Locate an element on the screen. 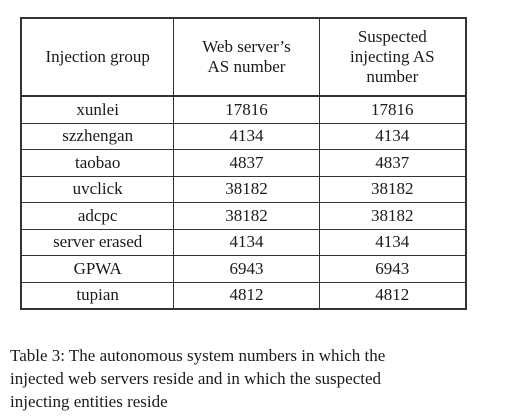 This screenshot has width=508, height=420. injection-group-cell: taobao is located at coordinates (97, 163).